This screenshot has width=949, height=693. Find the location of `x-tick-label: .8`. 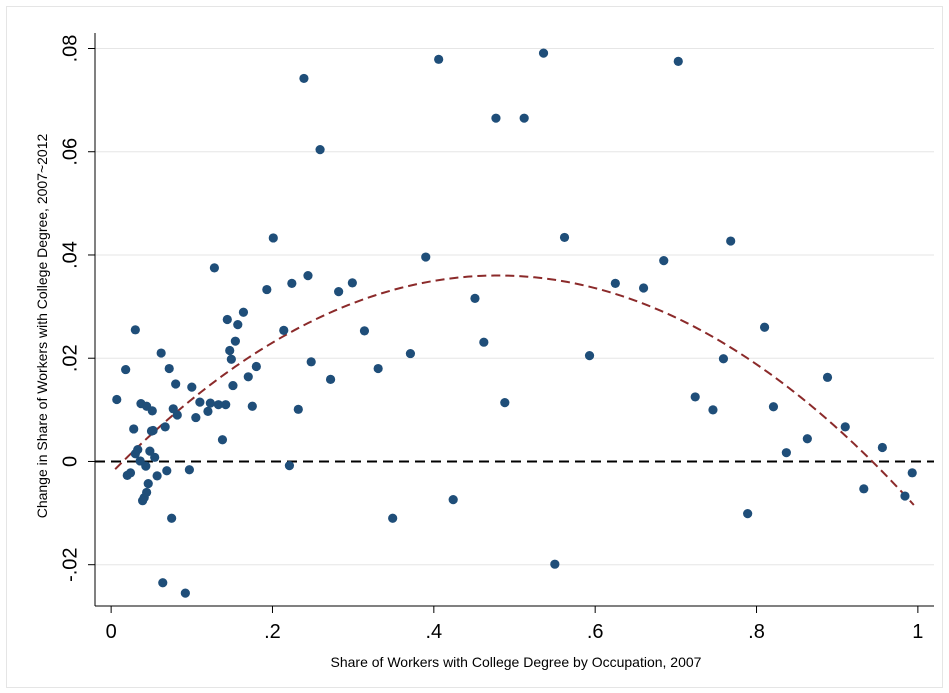

x-tick-label: .8 is located at coordinates (756, 632).